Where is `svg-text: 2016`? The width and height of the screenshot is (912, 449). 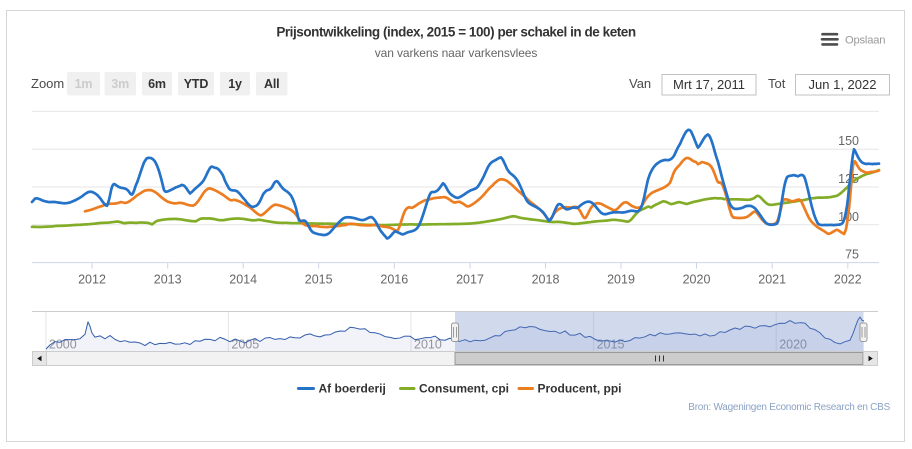 svg-text: 2016 is located at coordinates (394, 280).